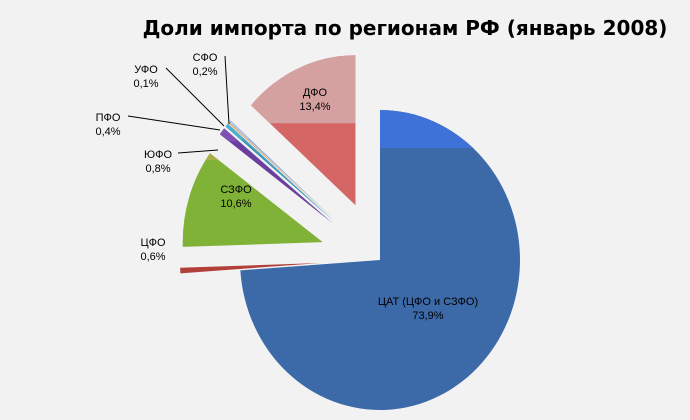  I want to click on slice-value-label: 73,9%, so click(427, 316).